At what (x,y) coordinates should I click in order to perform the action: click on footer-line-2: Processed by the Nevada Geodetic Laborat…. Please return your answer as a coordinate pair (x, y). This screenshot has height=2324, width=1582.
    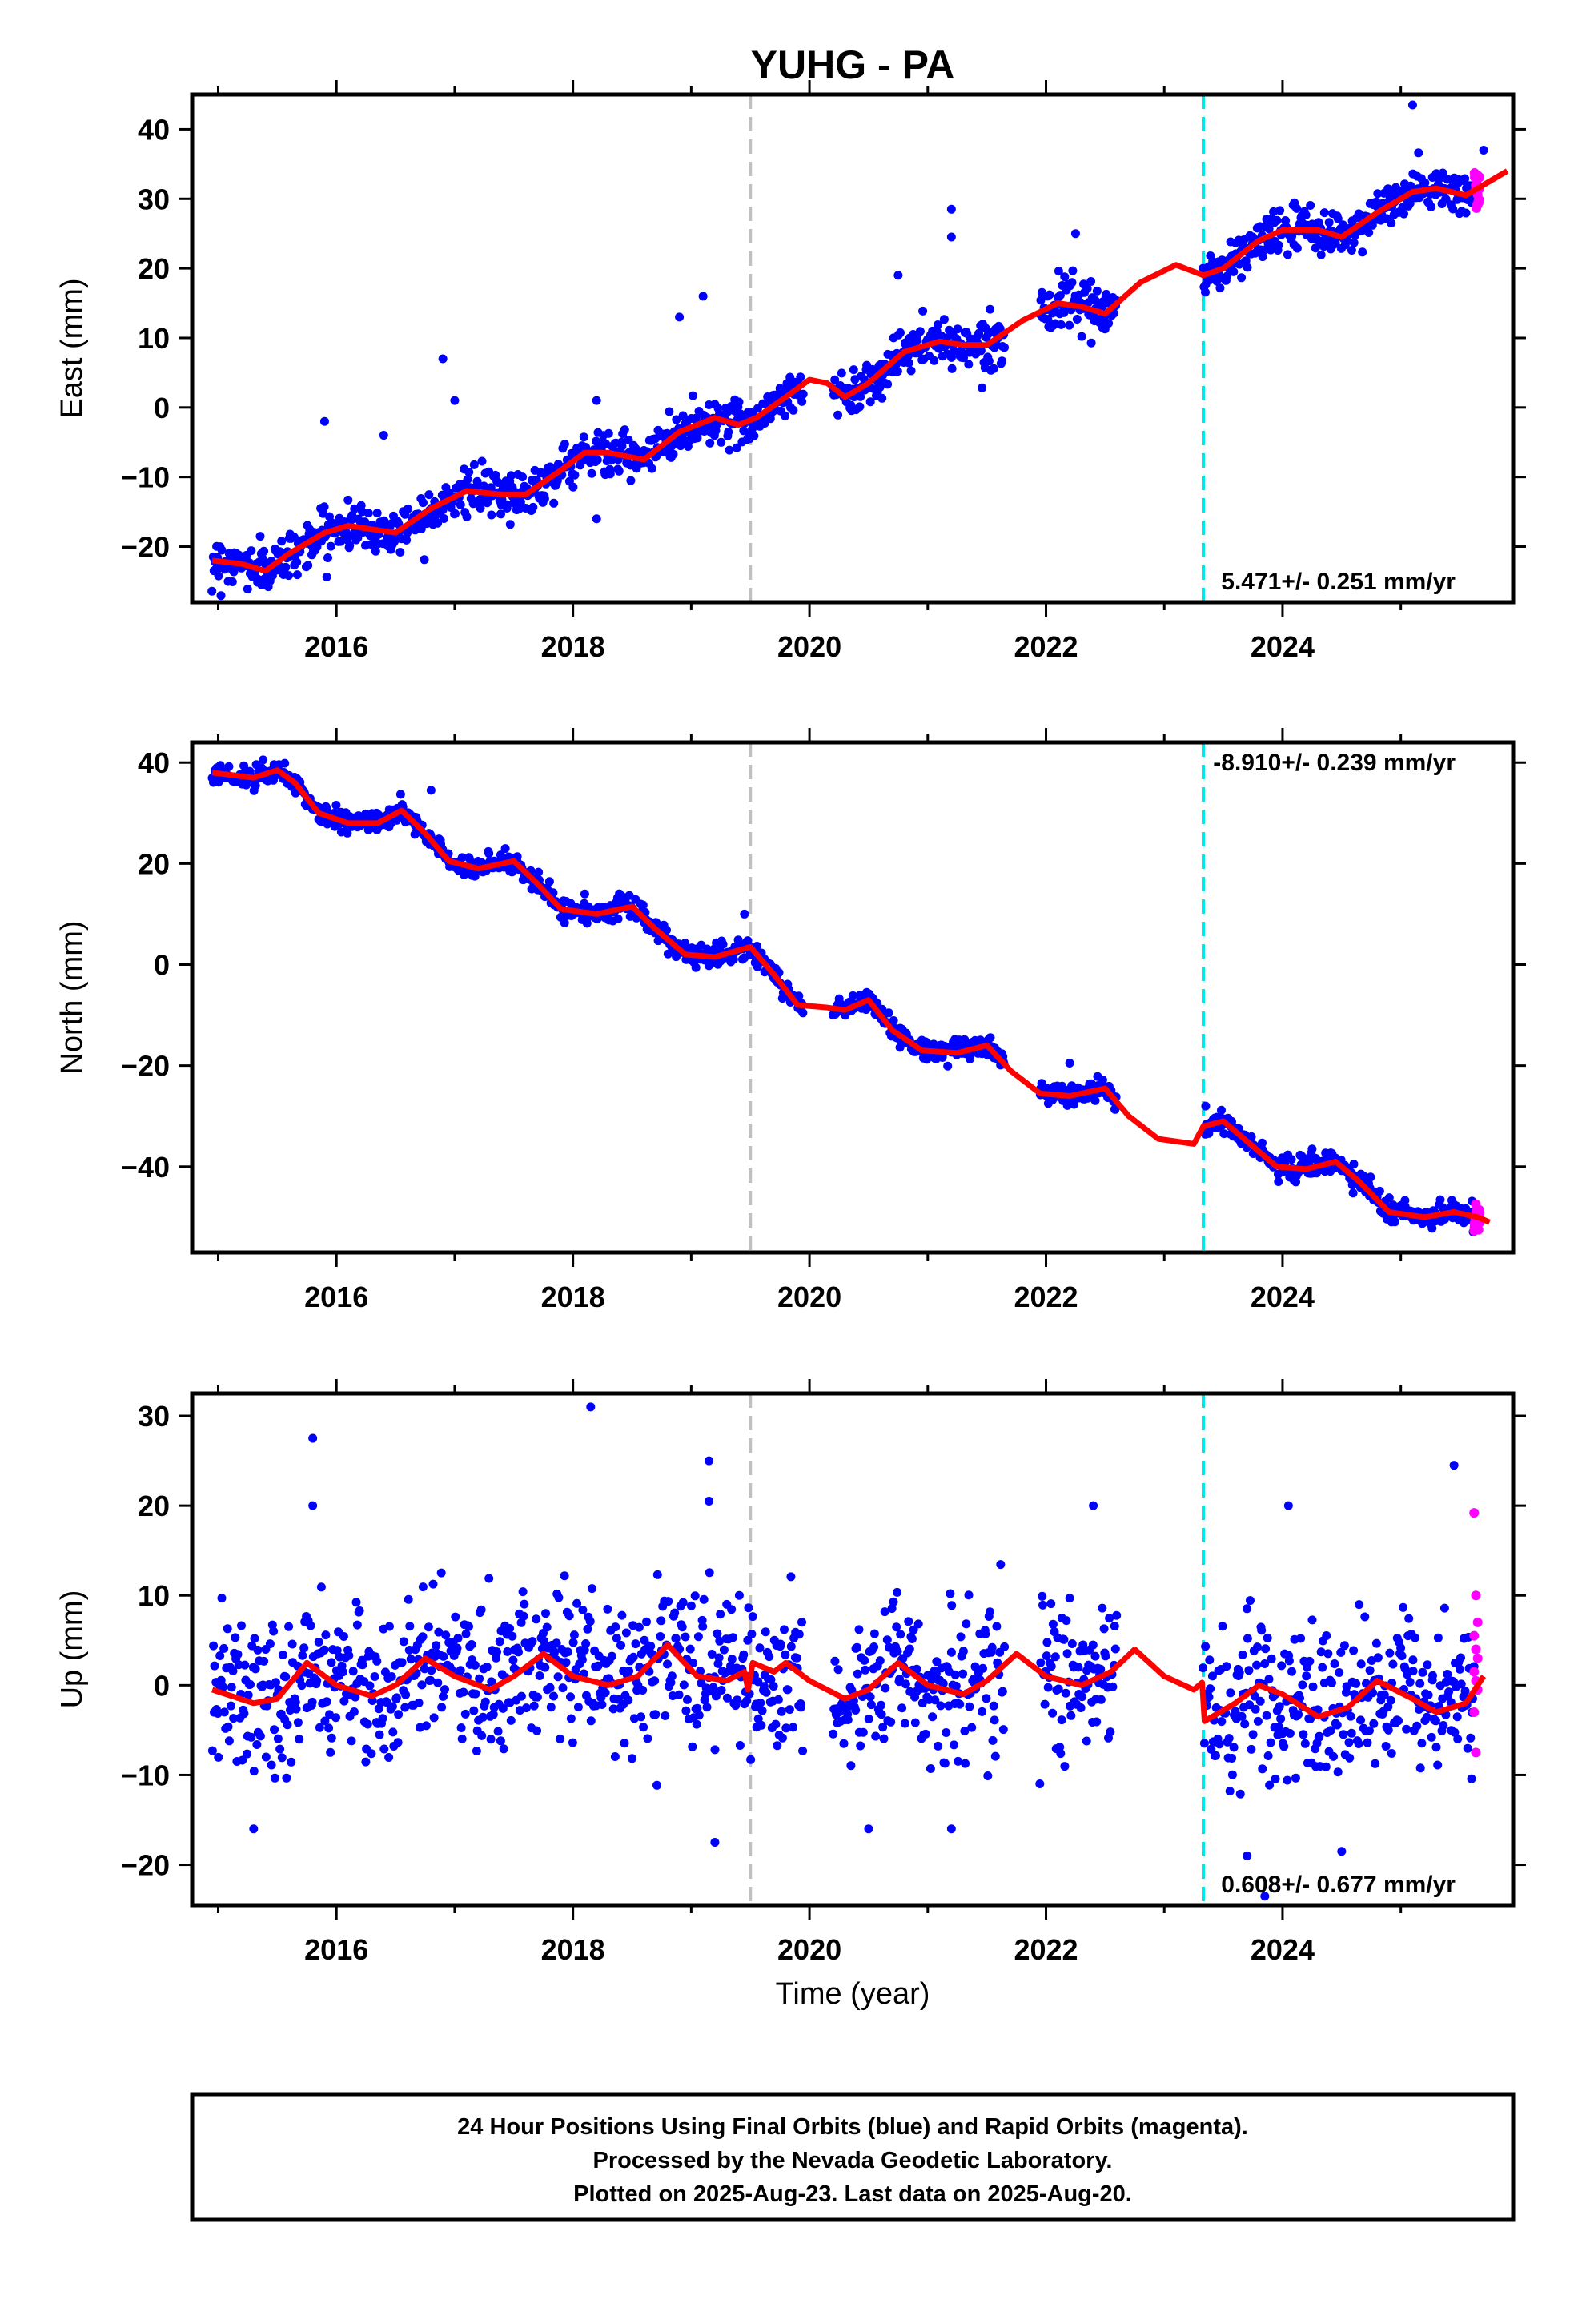
    Looking at the image, I should click on (853, 2160).